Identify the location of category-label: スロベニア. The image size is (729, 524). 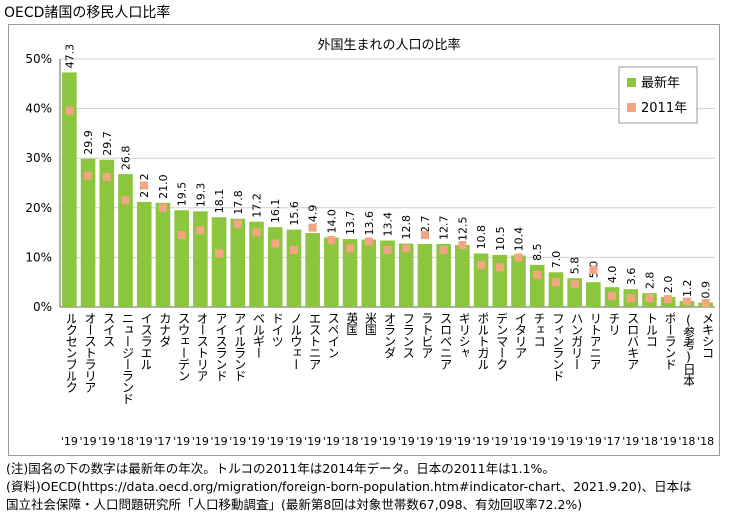
(444, 341).